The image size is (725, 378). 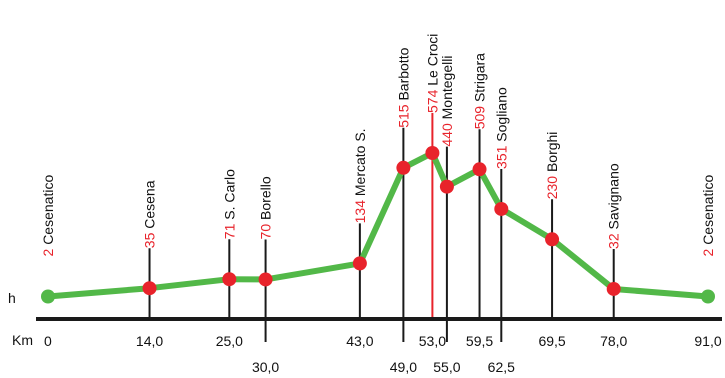 I want to click on place-label-4: 134 Mercato S., so click(x=360, y=175).